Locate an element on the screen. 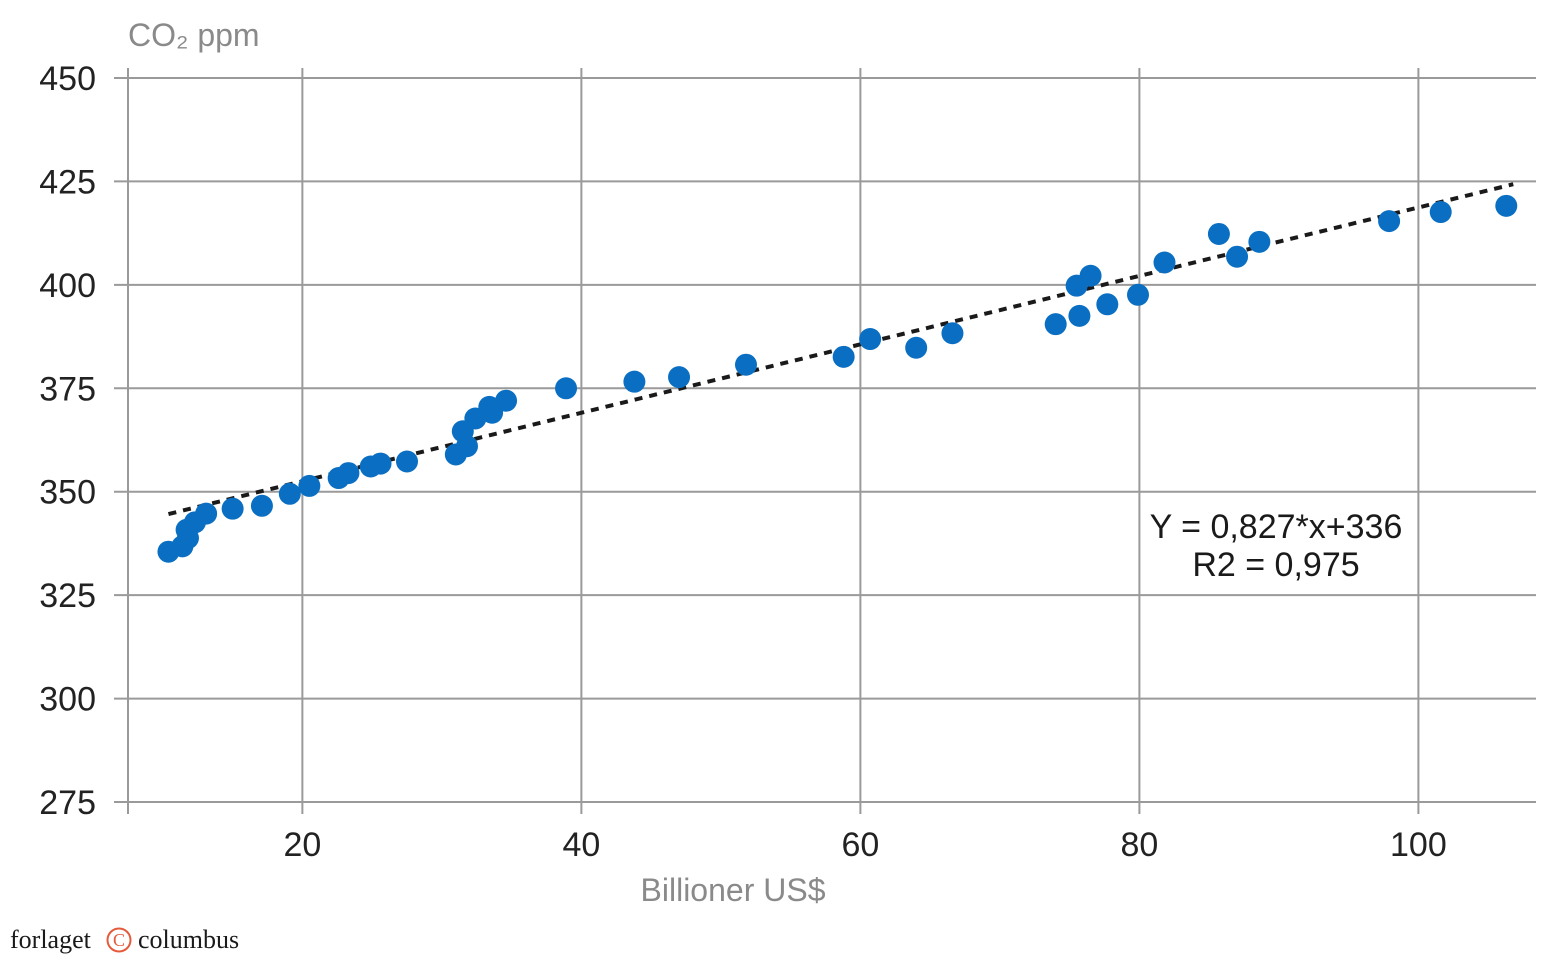 This screenshot has width=1546, height=959. publisher-logo: forlaget C columbus is located at coordinates (124, 939).